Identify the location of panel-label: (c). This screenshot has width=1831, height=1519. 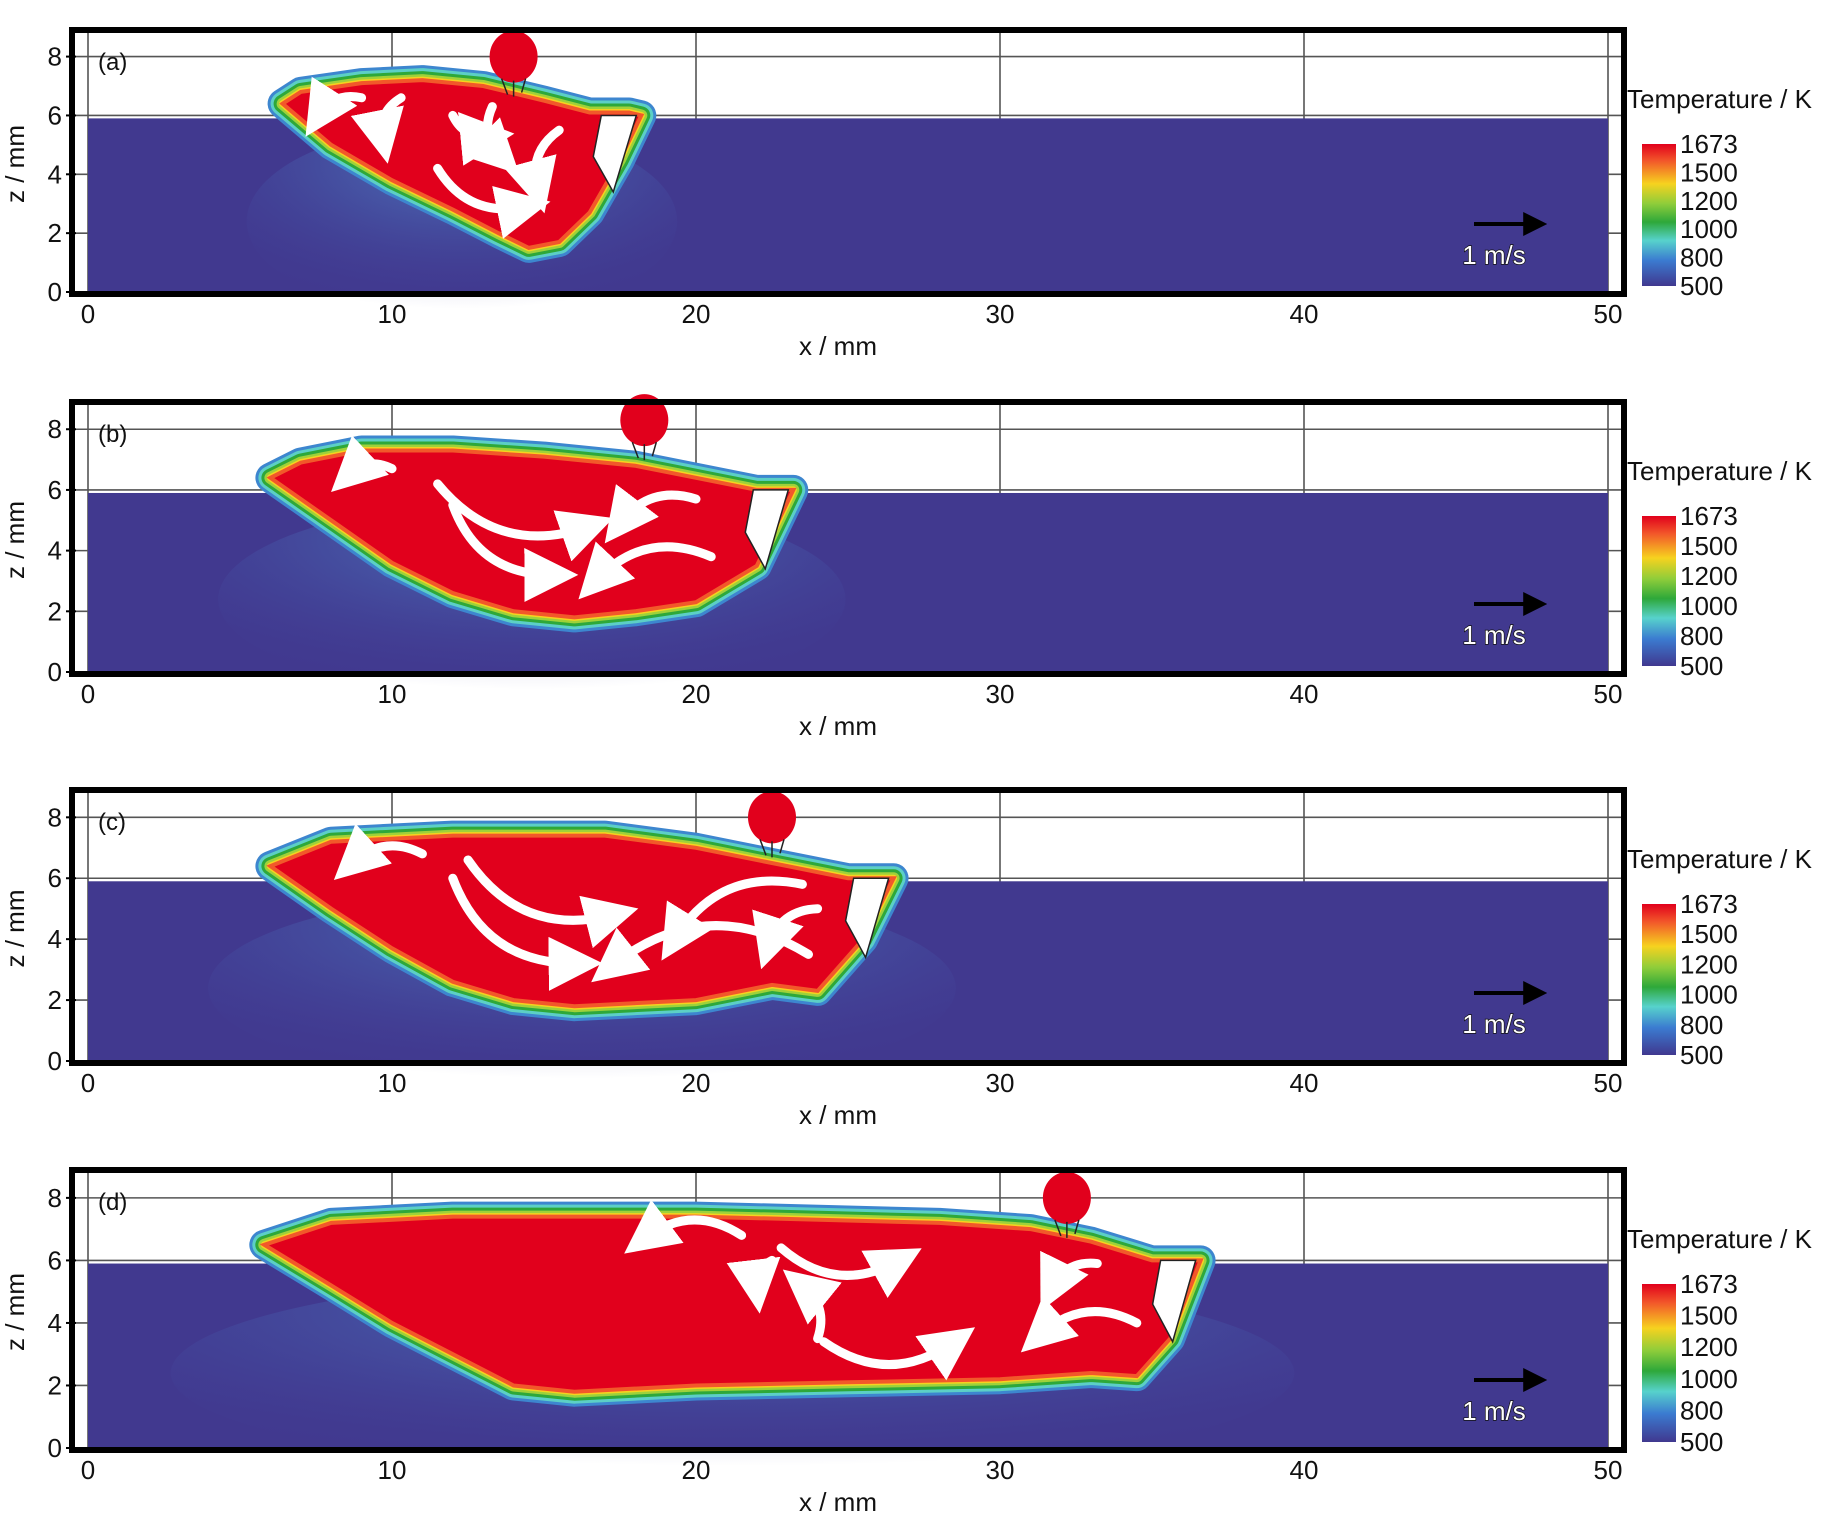
(112, 822).